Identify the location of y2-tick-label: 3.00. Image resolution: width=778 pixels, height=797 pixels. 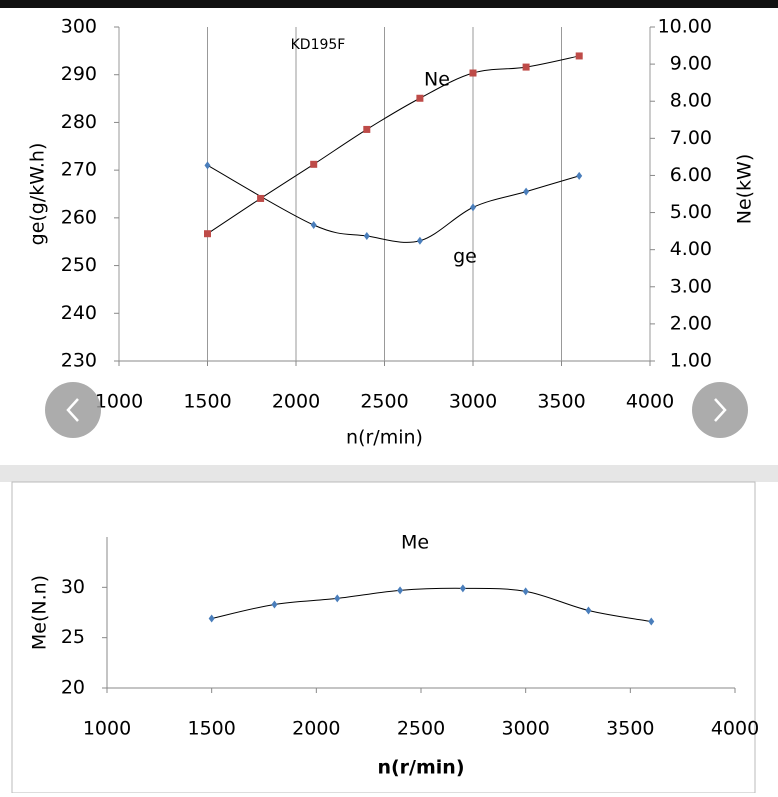
(691, 286).